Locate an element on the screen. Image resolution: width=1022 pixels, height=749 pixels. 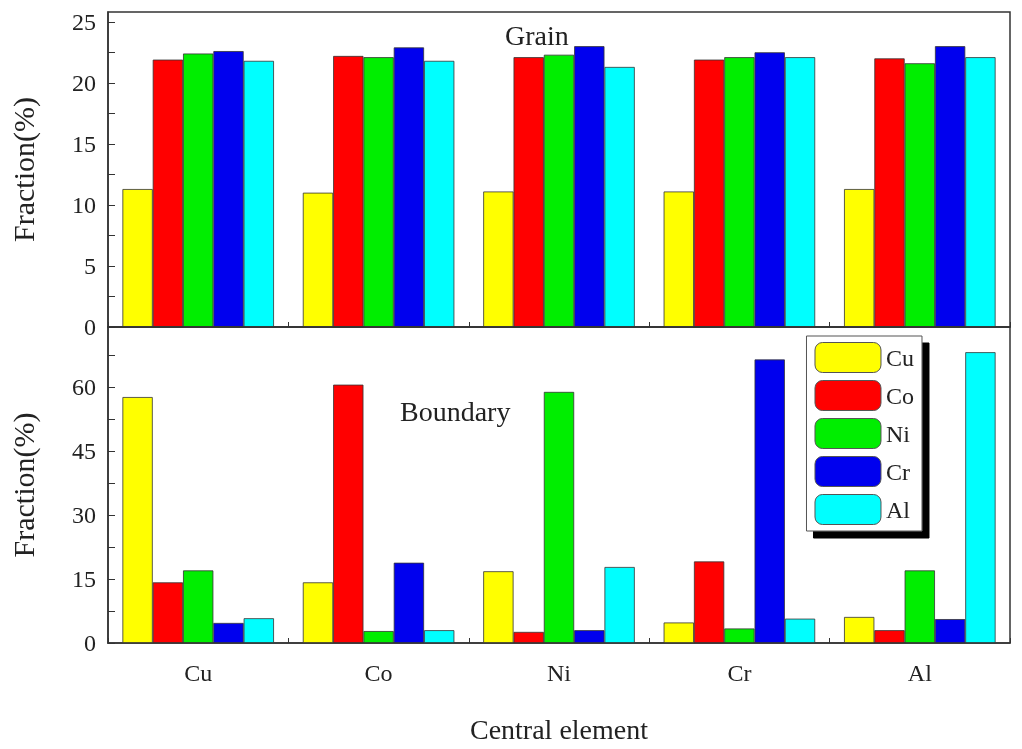
x-tick-label: Cr is located at coordinates (739, 673).